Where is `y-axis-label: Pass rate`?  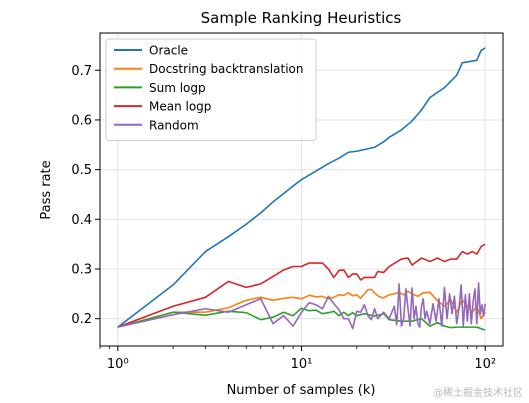
y-axis-label: Pass rate is located at coordinates (46, 189).